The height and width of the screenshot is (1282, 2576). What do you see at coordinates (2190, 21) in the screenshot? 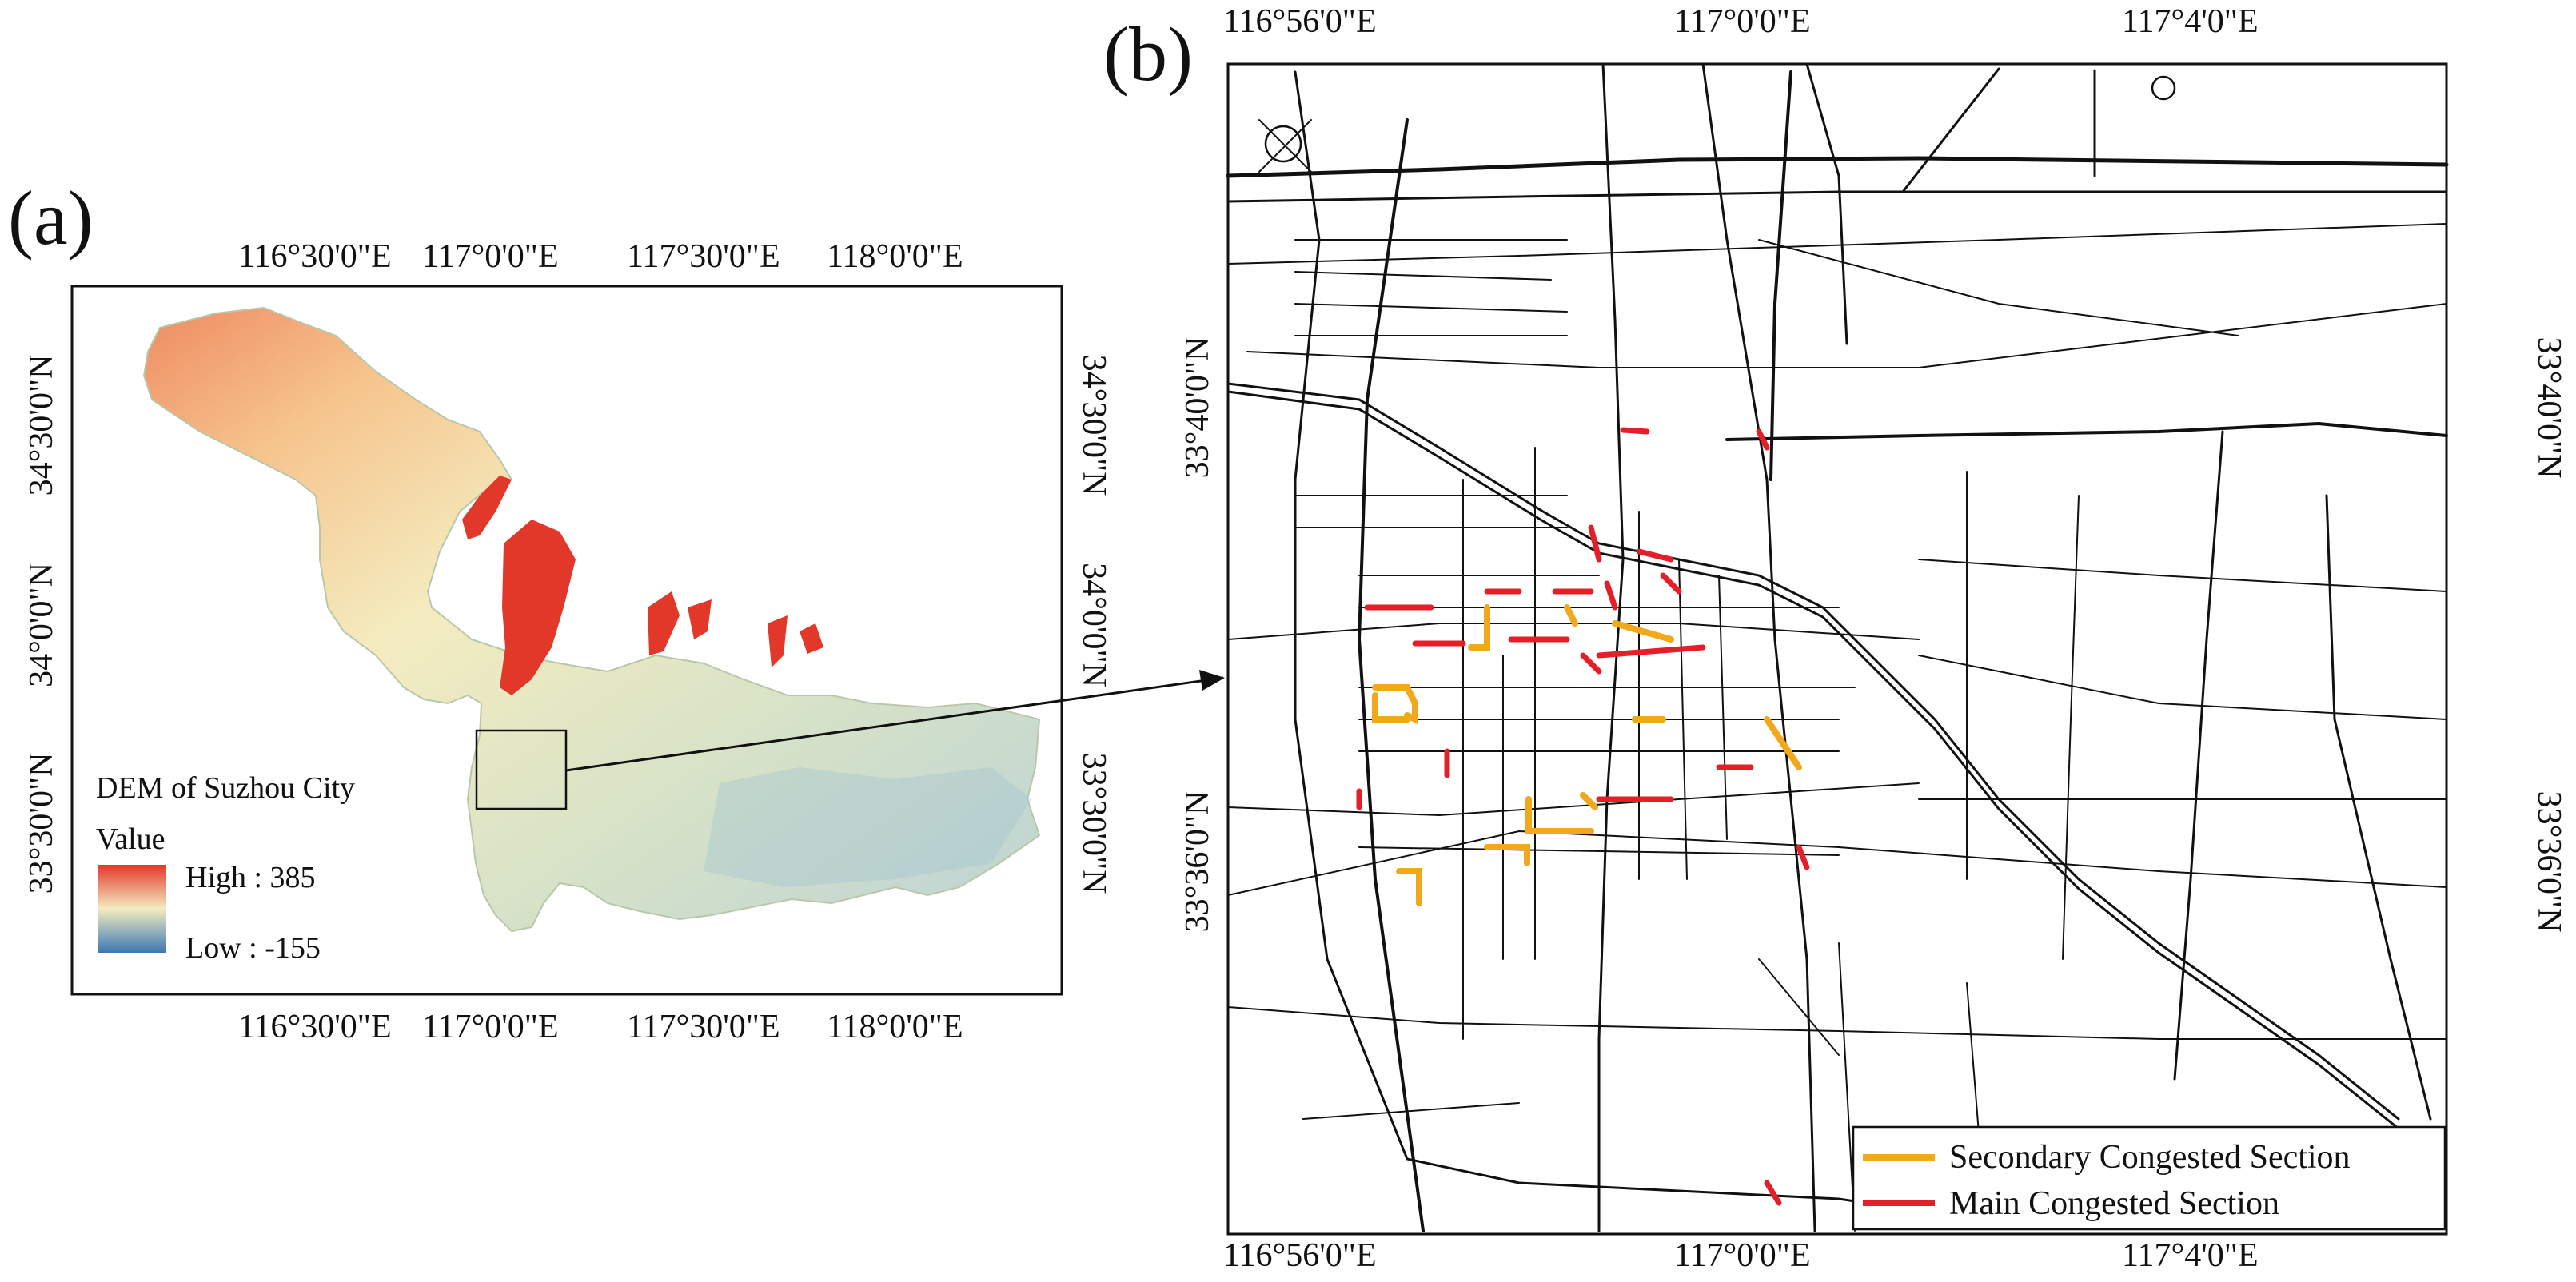
I see `panel-b-top-tick-3: 117°4'0"E` at bounding box center [2190, 21].